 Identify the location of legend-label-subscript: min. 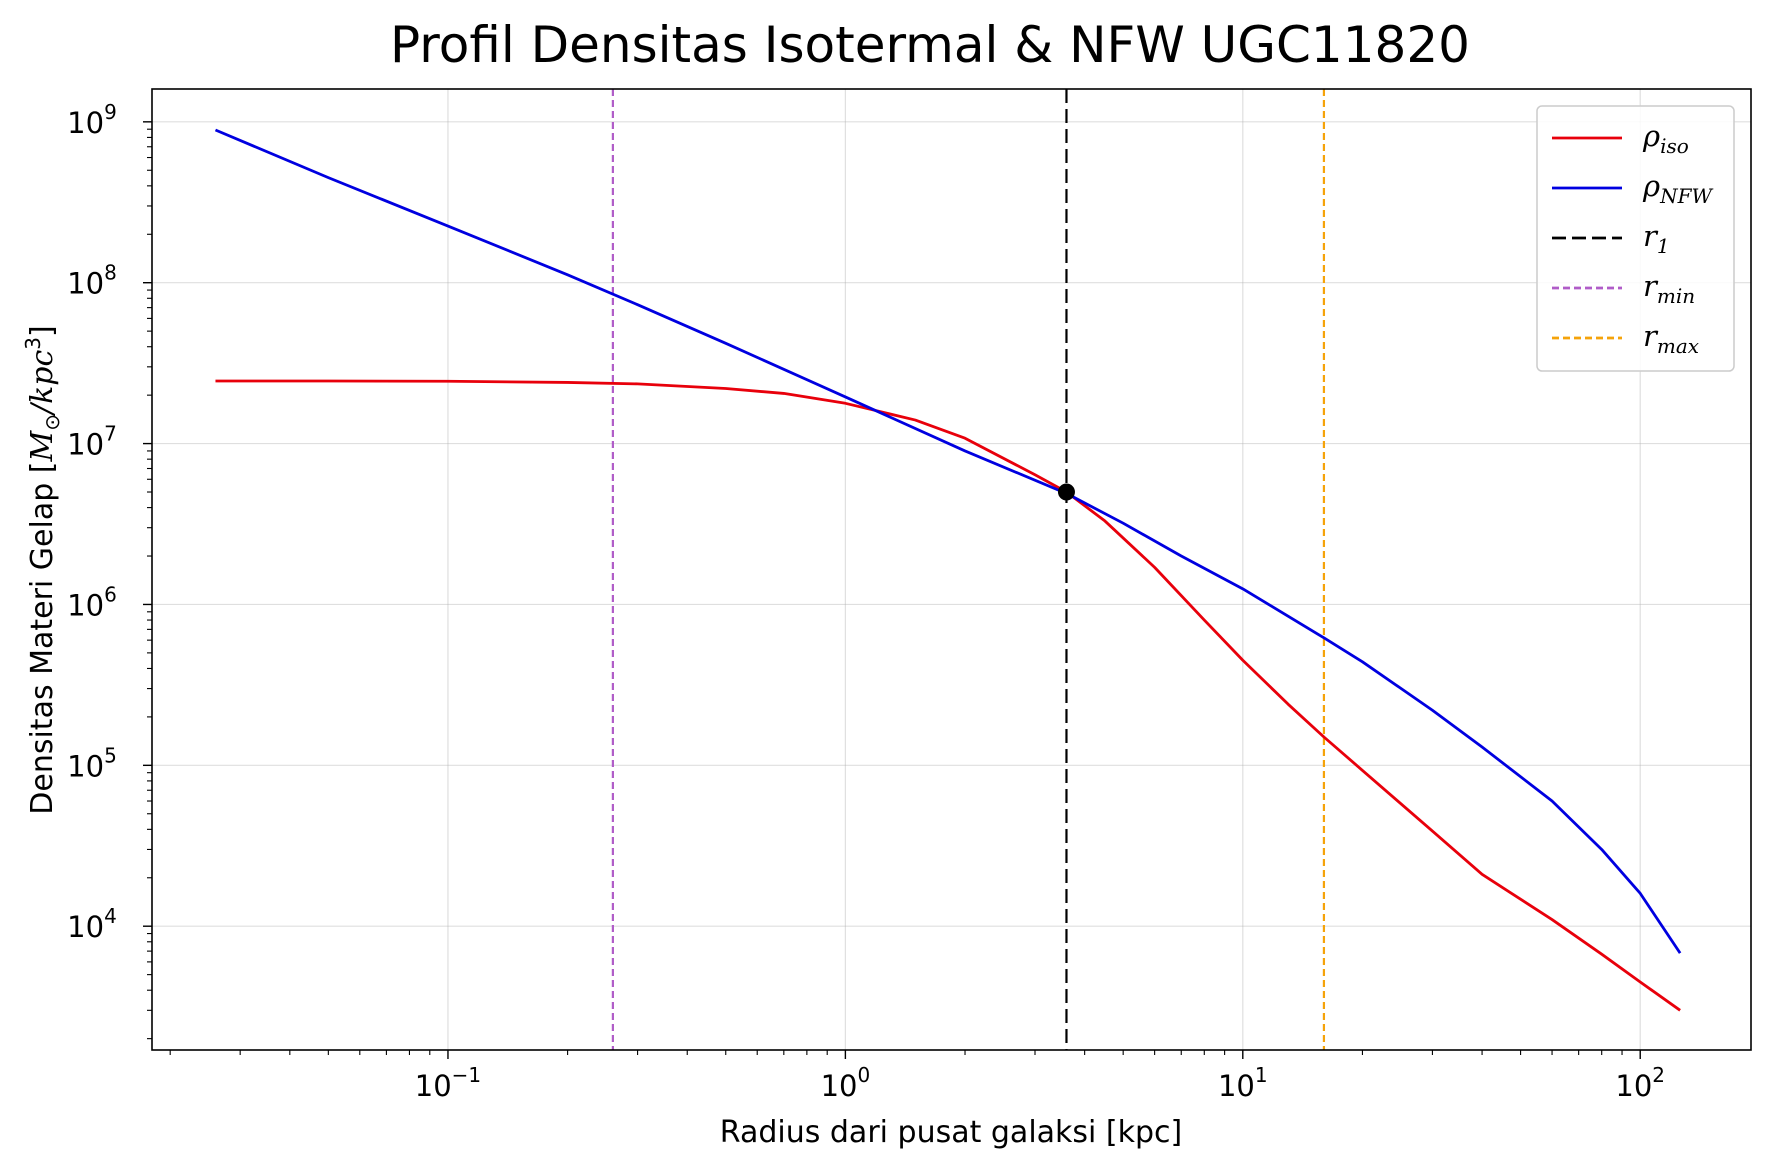
(1676, 296).